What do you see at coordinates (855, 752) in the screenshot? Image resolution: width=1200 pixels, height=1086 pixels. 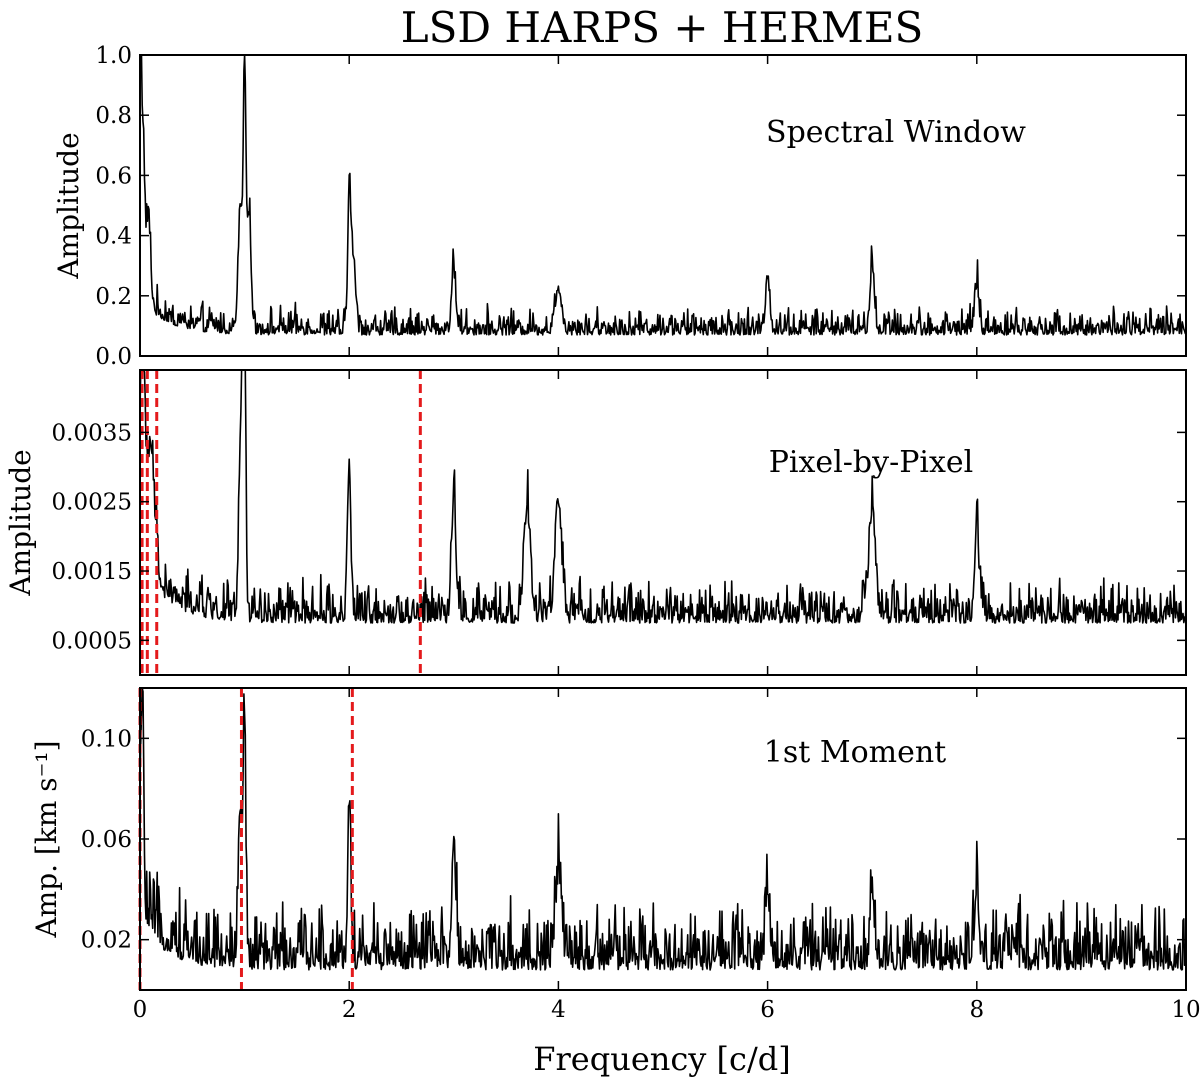 I see `panel-annotation: 1st Moment` at bounding box center [855, 752].